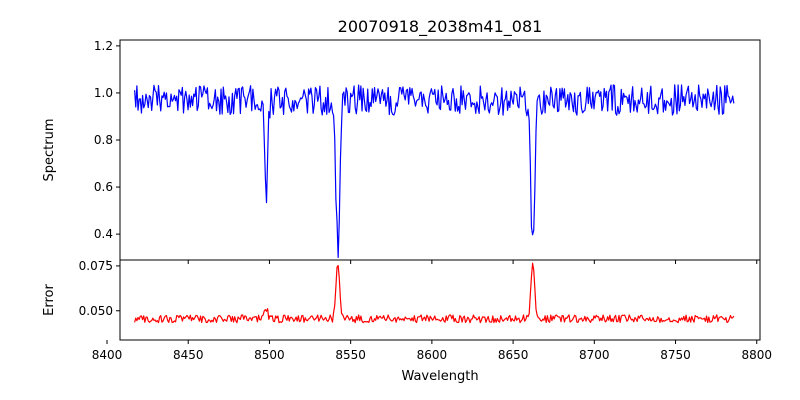 The image size is (800, 400). What do you see at coordinates (96, 311) in the screenshot?
I see `error-y-tick-label: 0.050` at bounding box center [96, 311].